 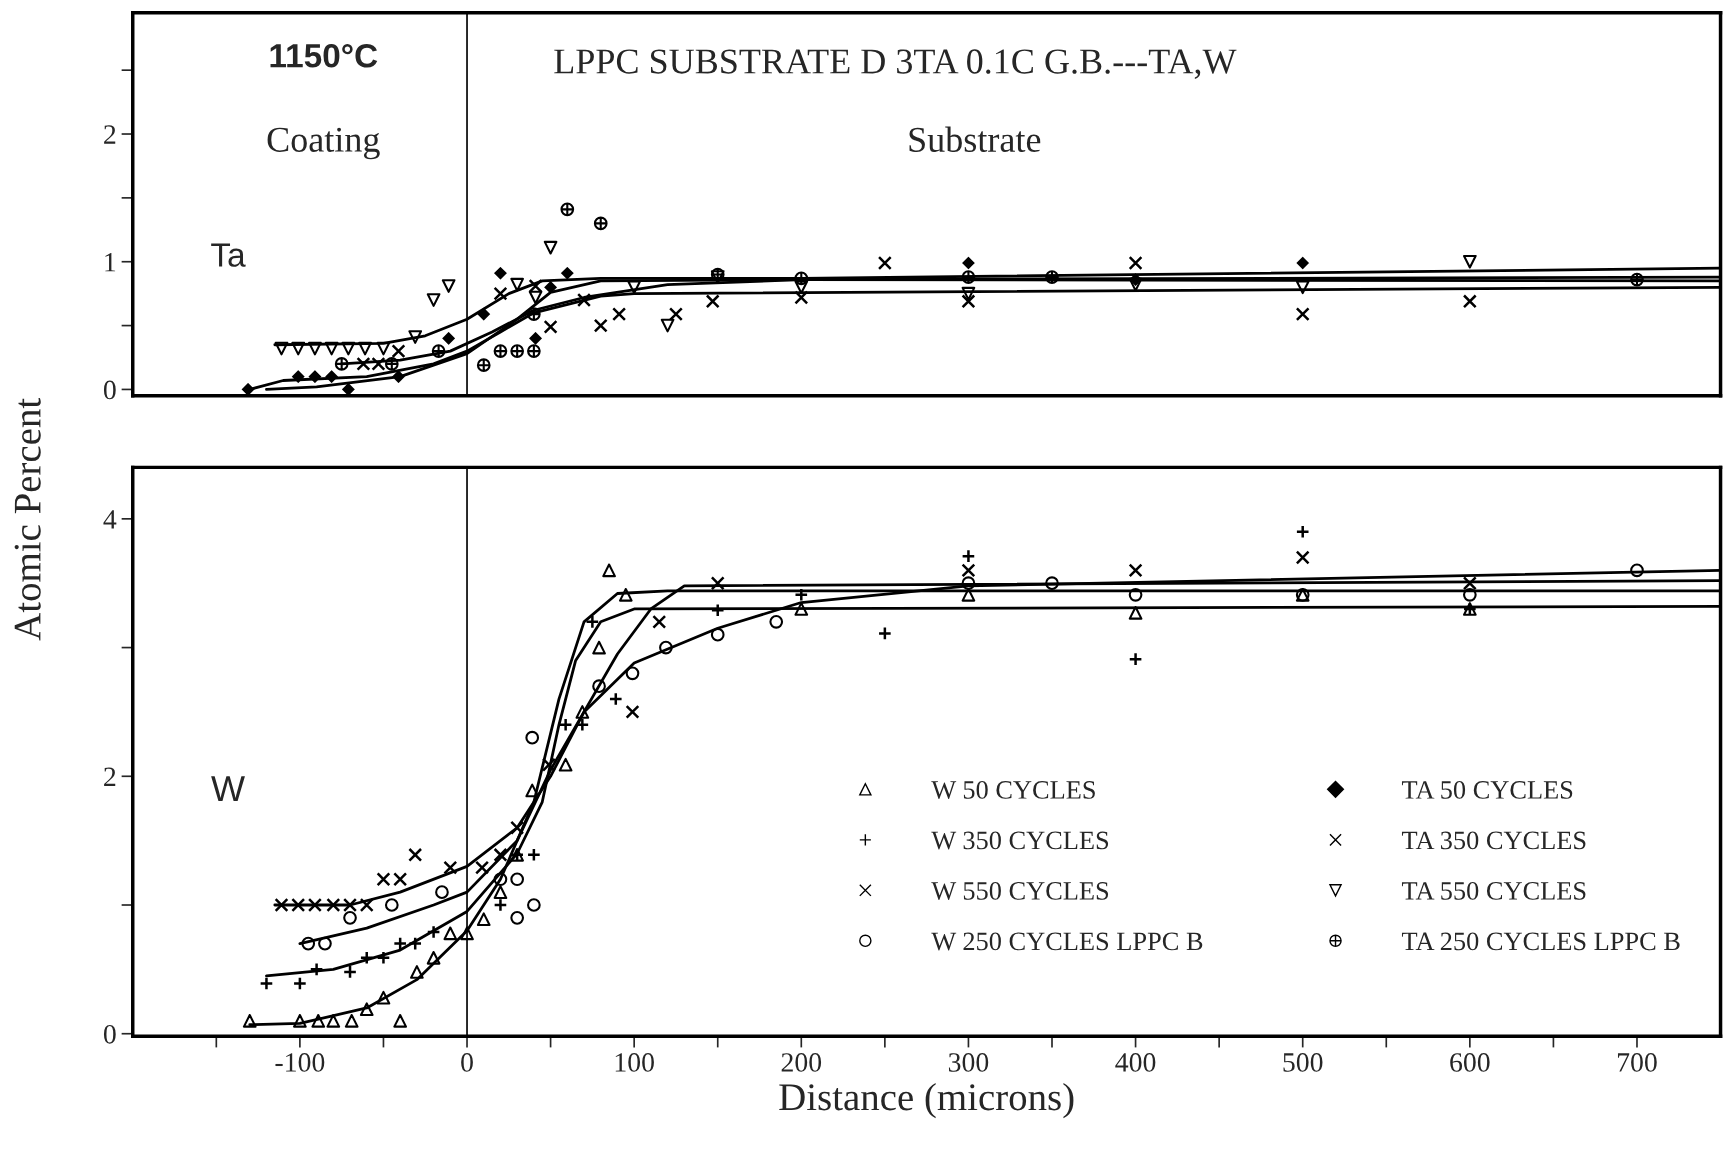 What do you see at coordinates (975, 139) in the screenshot?
I see `annotation: Substrate` at bounding box center [975, 139].